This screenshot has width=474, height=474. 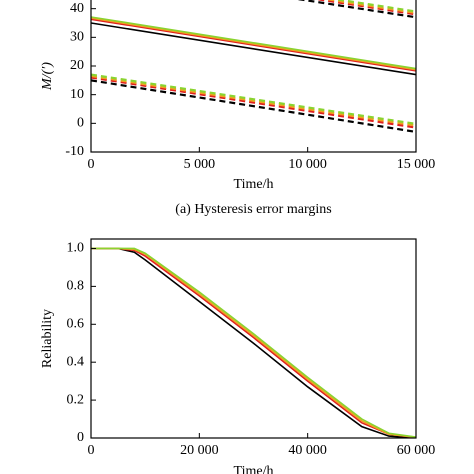 I want to click on x-tick-label: 10 000, so click(x=307, y=164).